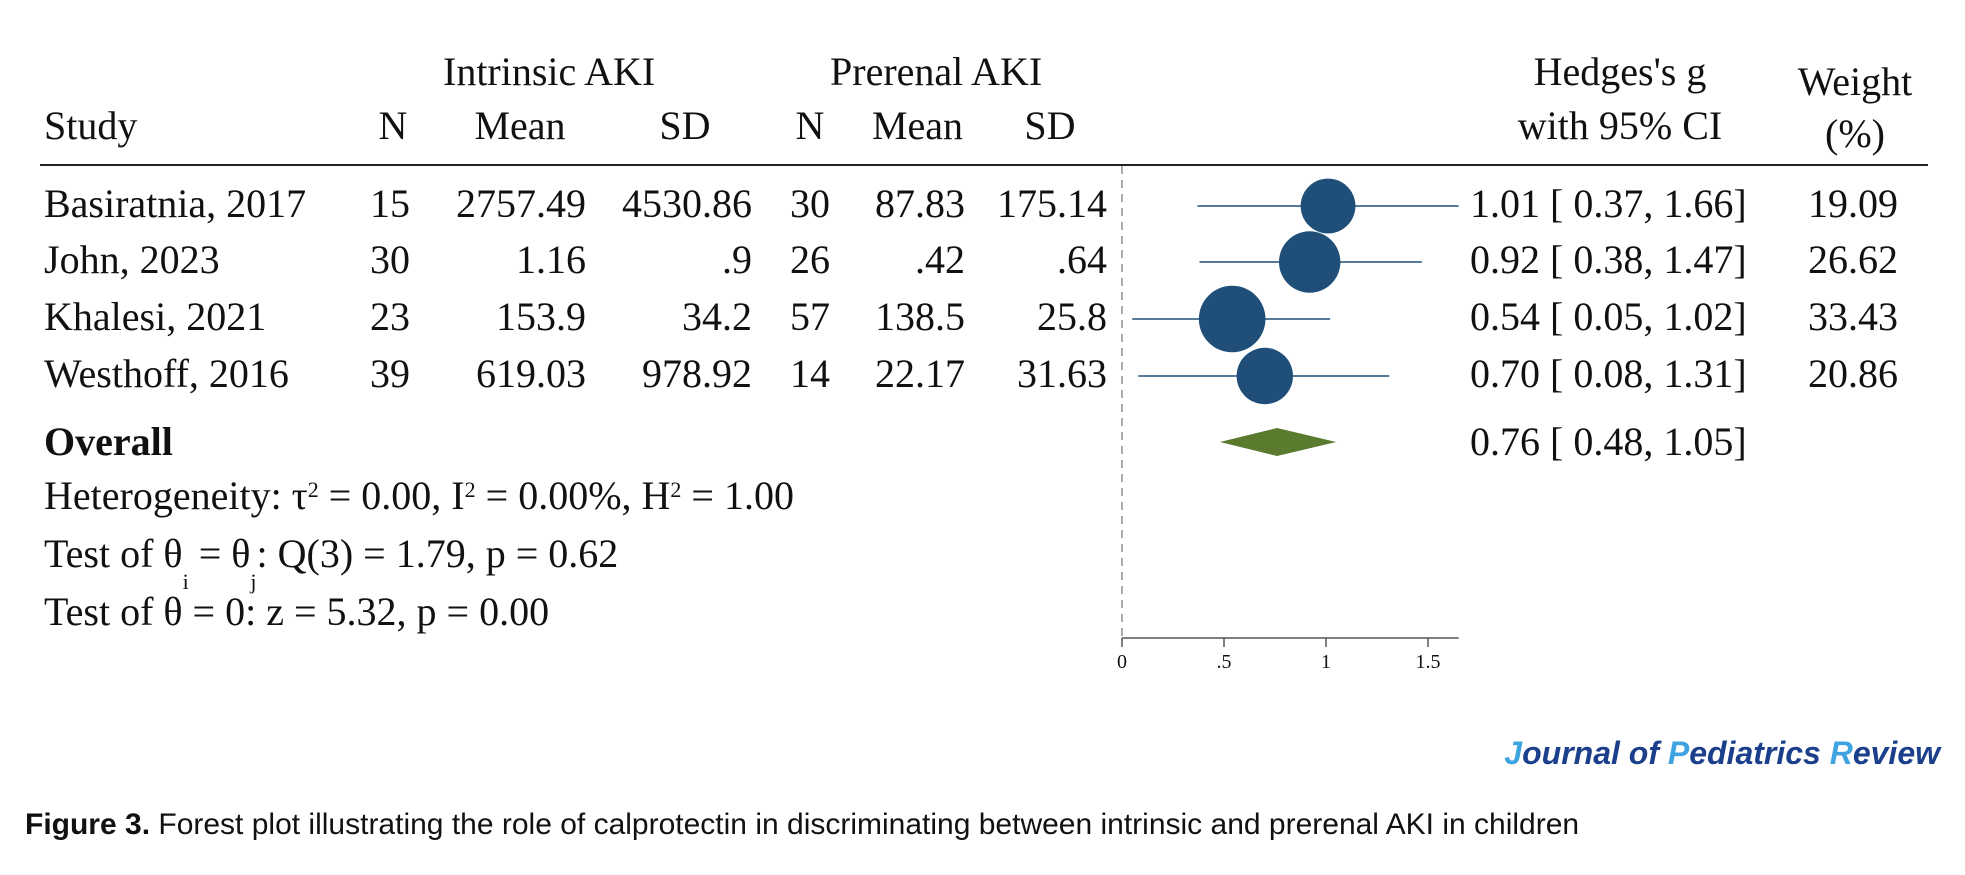 Image resolution: width=1965 pixels, height=875 pixels. I want to click on sd1-value: 978.92, so click(697, 373).